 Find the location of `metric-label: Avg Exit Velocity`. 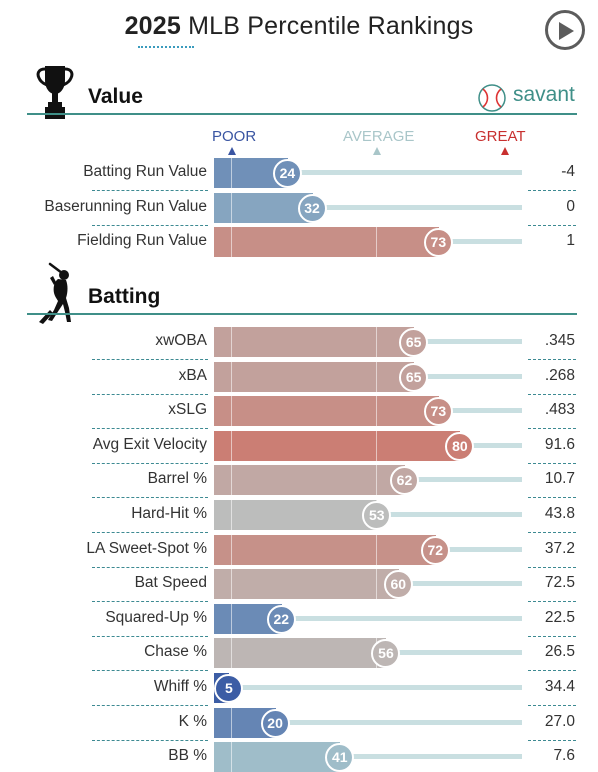

metric-label: Avg Exit Velocity is located at coordinates (149, 444).